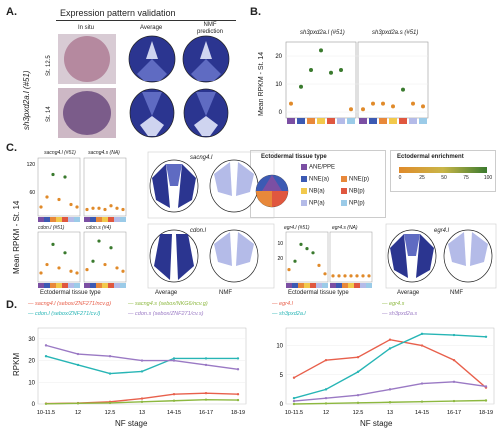 The height and width of the screenshot is (431, 500). I want to click on panel-c-label: C., so click(11, 148).